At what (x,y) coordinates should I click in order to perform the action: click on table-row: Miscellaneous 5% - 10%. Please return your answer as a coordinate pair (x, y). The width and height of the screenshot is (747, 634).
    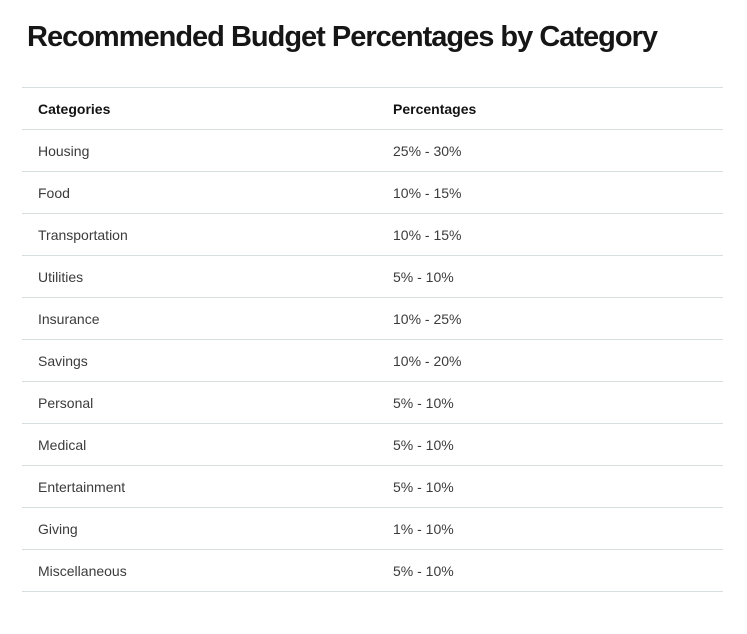
    Looking at the image, I should click on (372, 571).